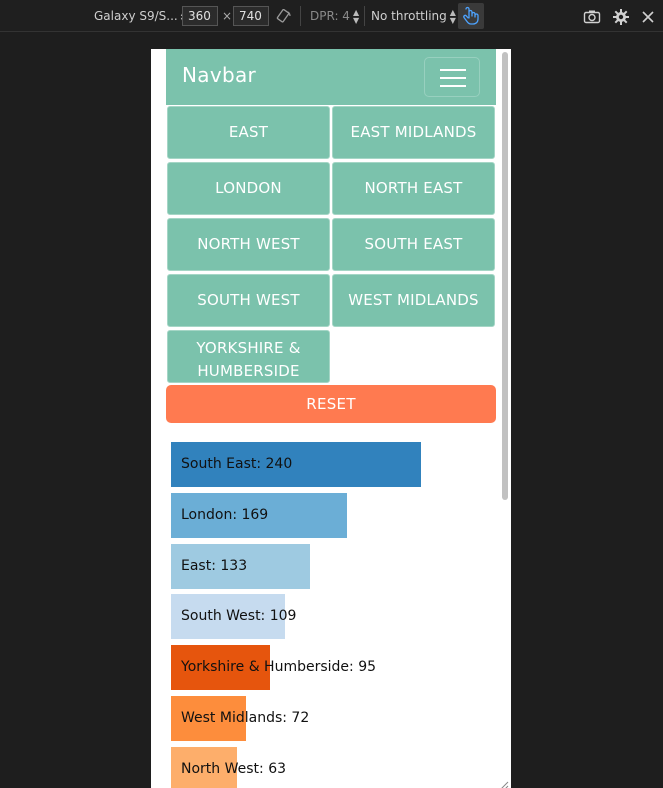 This screenshot has height=788, width=663. What do you see at coordinates (248, 132) in the screenshot?
I see `region-button-east: EAST` at bounding box center [248, 132].